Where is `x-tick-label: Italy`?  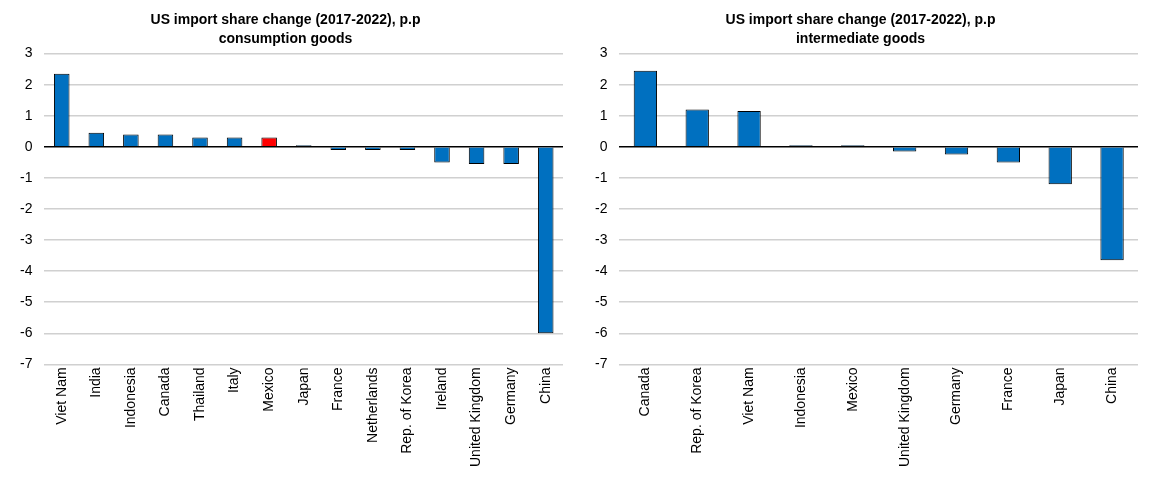
x-tick-label: Italy is located at coordinates (233, 380).